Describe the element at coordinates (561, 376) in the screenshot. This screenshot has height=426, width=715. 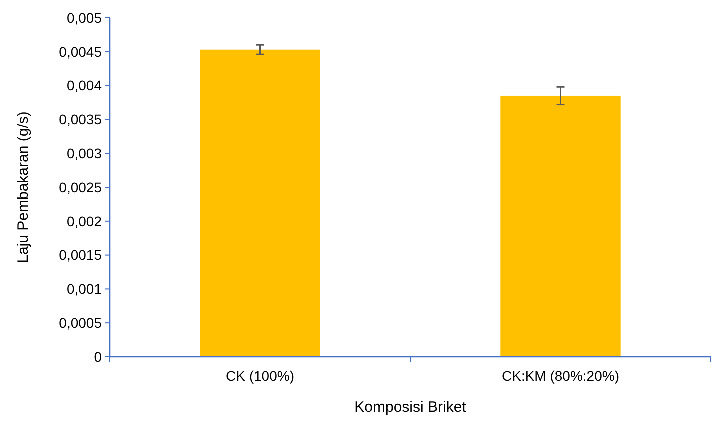
I see `x-tick-label: CK:KM (80%:20%)` at that location.